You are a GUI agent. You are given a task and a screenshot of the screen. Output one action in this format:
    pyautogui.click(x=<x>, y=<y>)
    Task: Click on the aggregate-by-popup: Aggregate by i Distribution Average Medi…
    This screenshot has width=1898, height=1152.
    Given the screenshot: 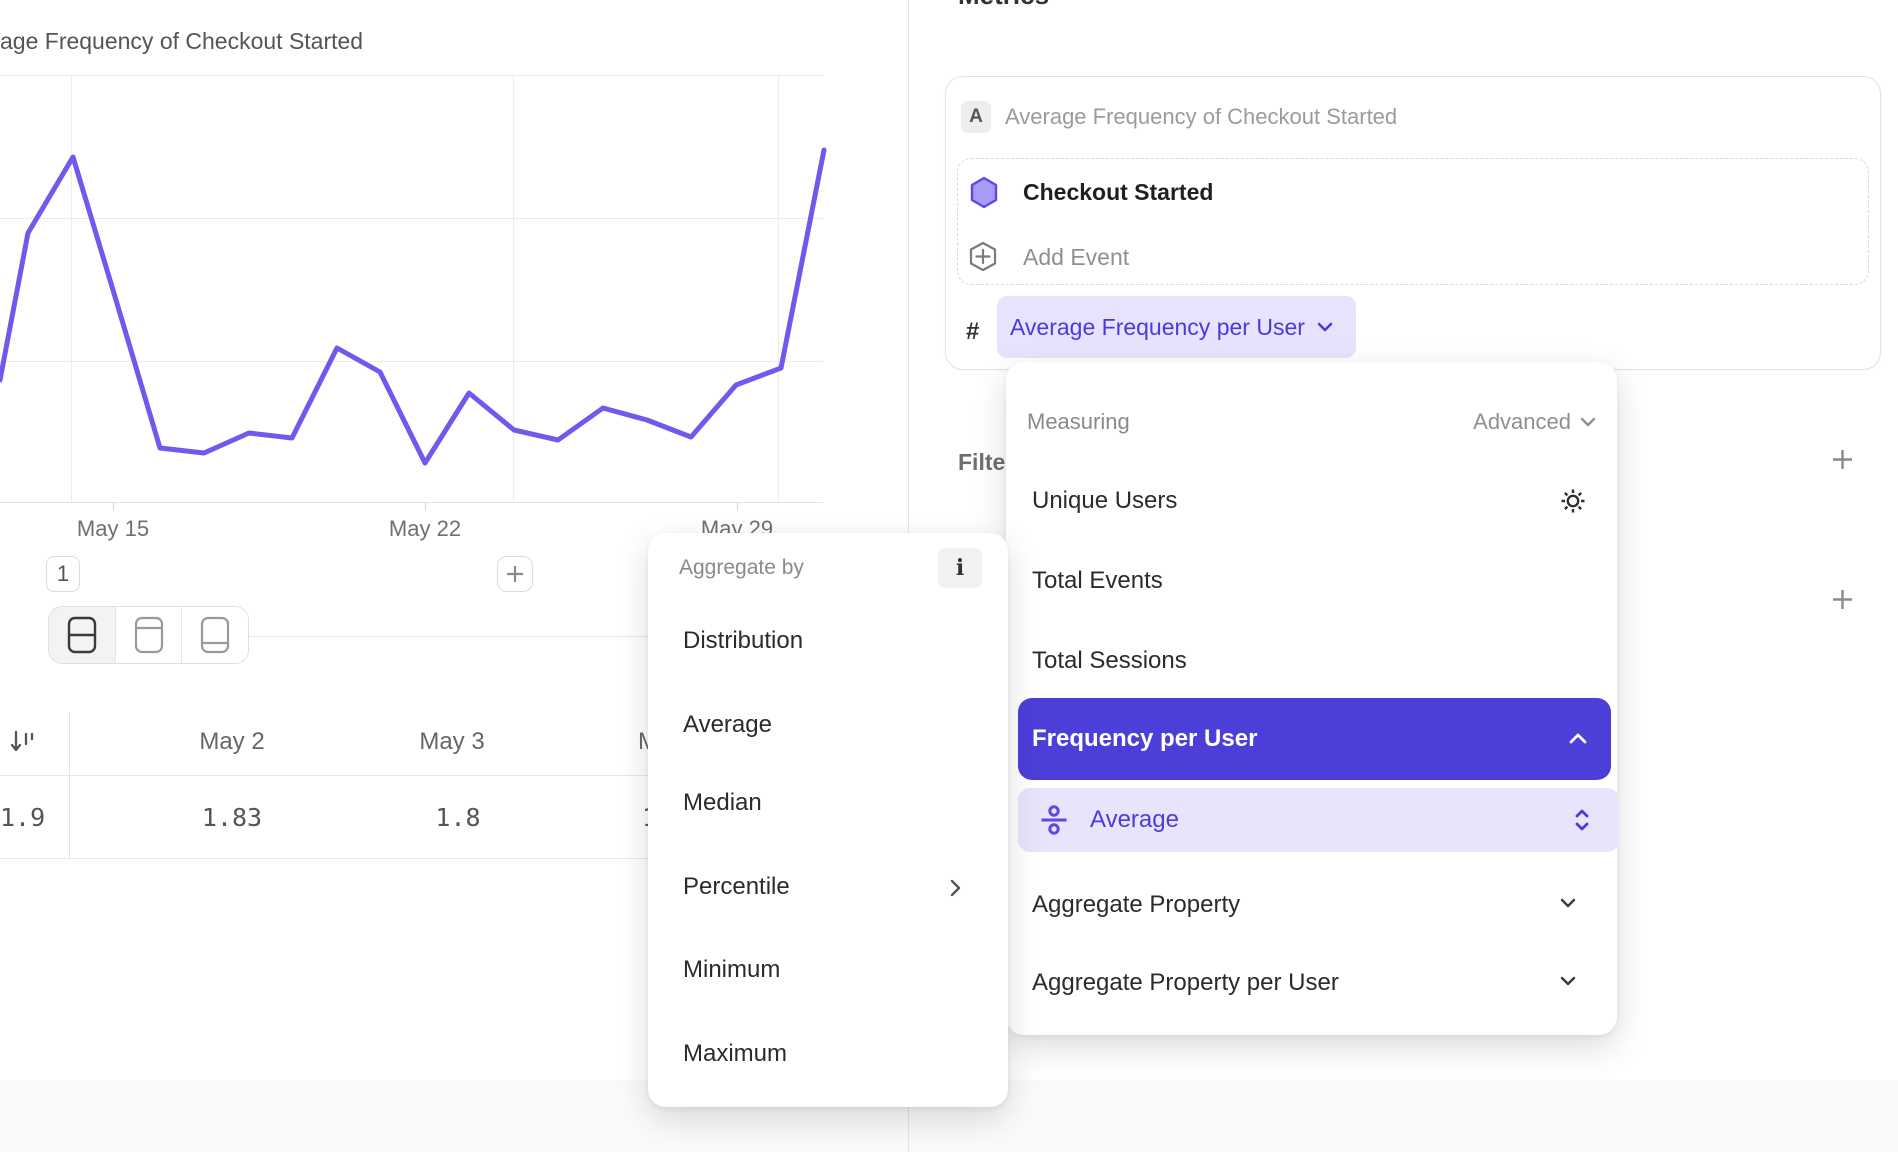 What is the action you would take?
    pyautogui.click(x=828, y=820)
    